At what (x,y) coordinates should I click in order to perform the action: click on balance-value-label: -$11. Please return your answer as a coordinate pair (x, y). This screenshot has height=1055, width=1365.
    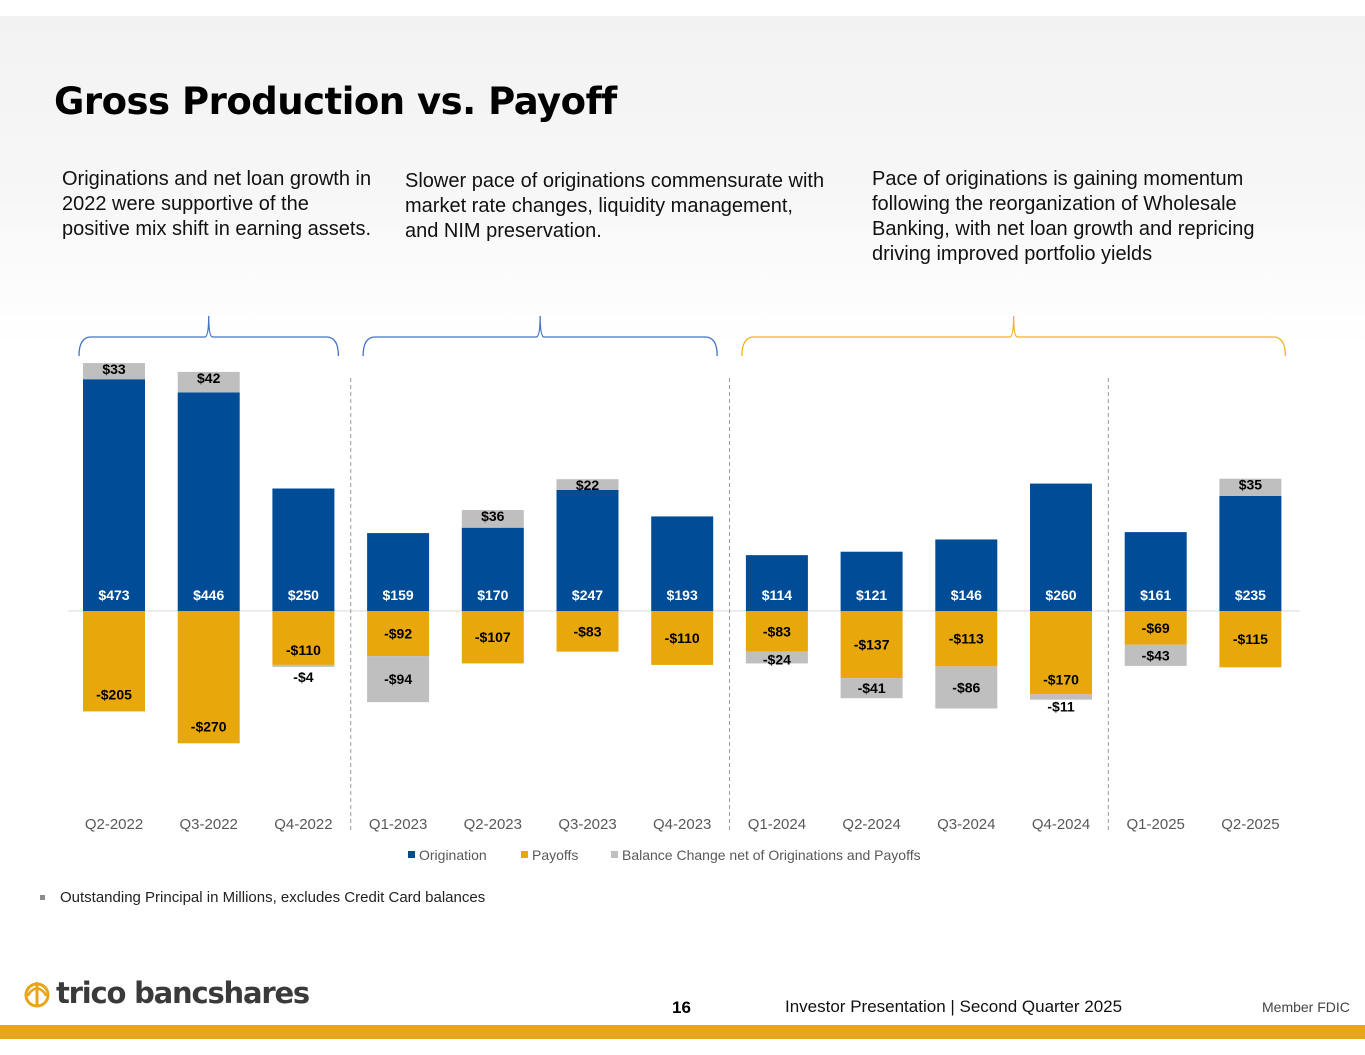
    Looking at the image, I should click on (1060, 706).